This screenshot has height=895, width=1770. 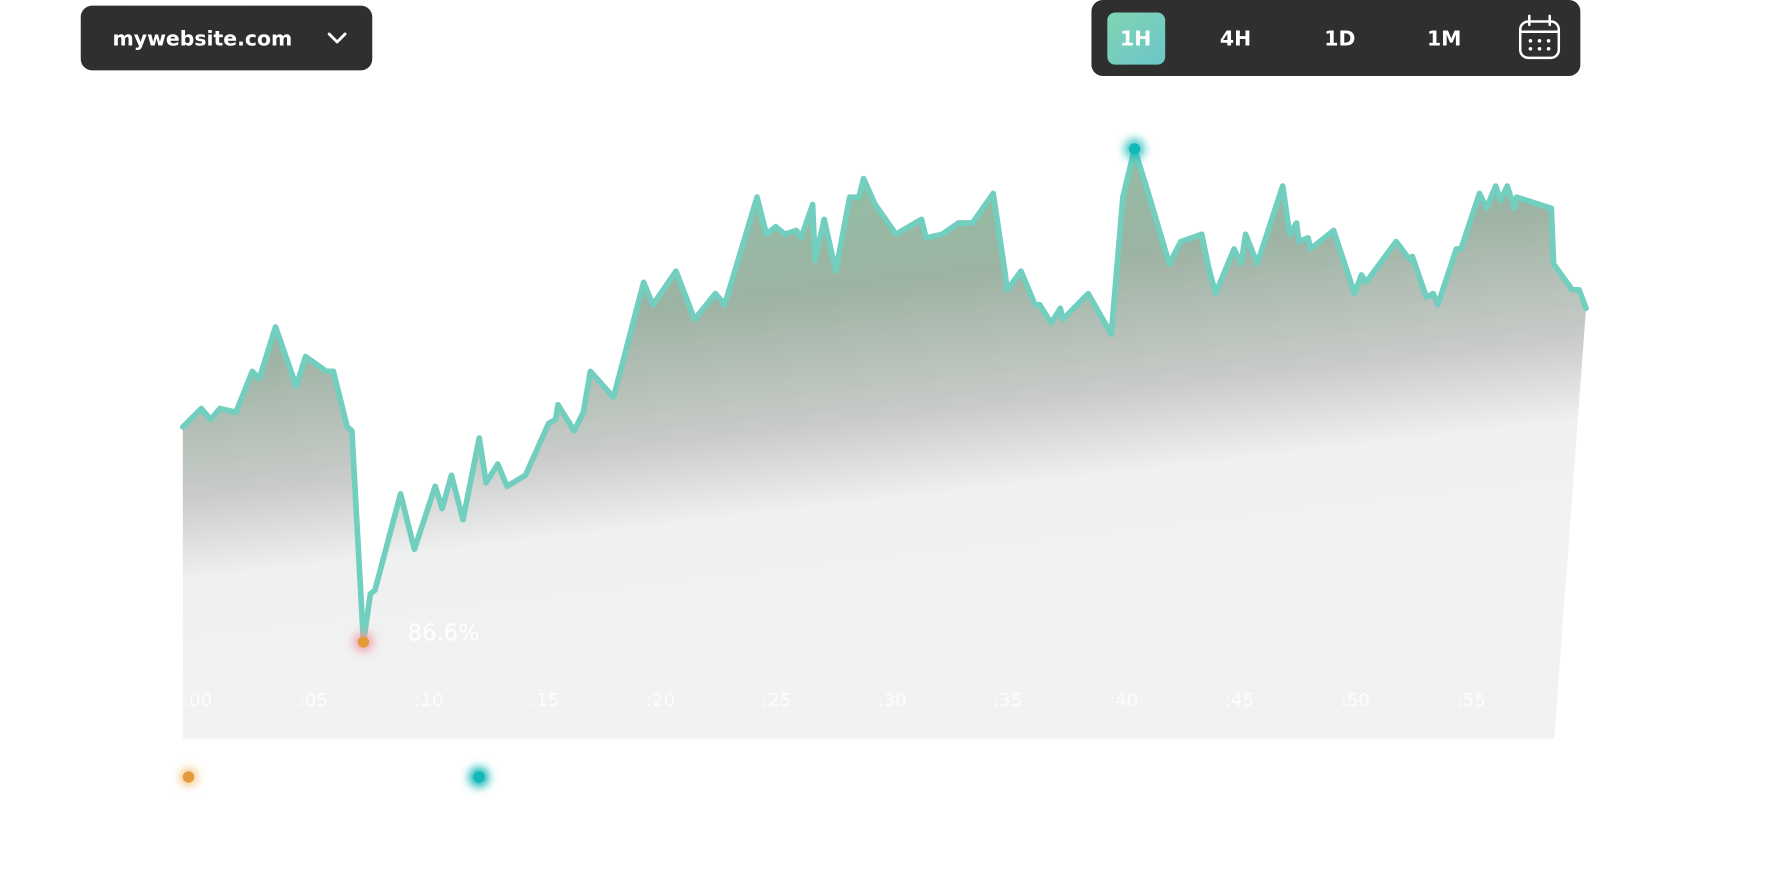 I want to click on x-tick-label: :45, so click(x=1239, y=700).